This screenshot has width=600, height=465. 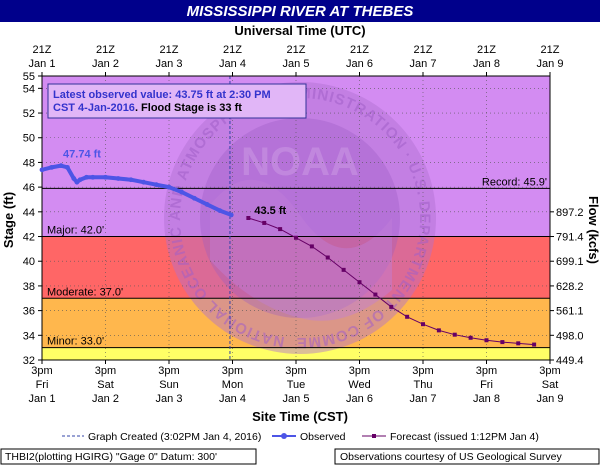 I want to click on flow-tick-label: 699.1, so click(x=570, y=262).